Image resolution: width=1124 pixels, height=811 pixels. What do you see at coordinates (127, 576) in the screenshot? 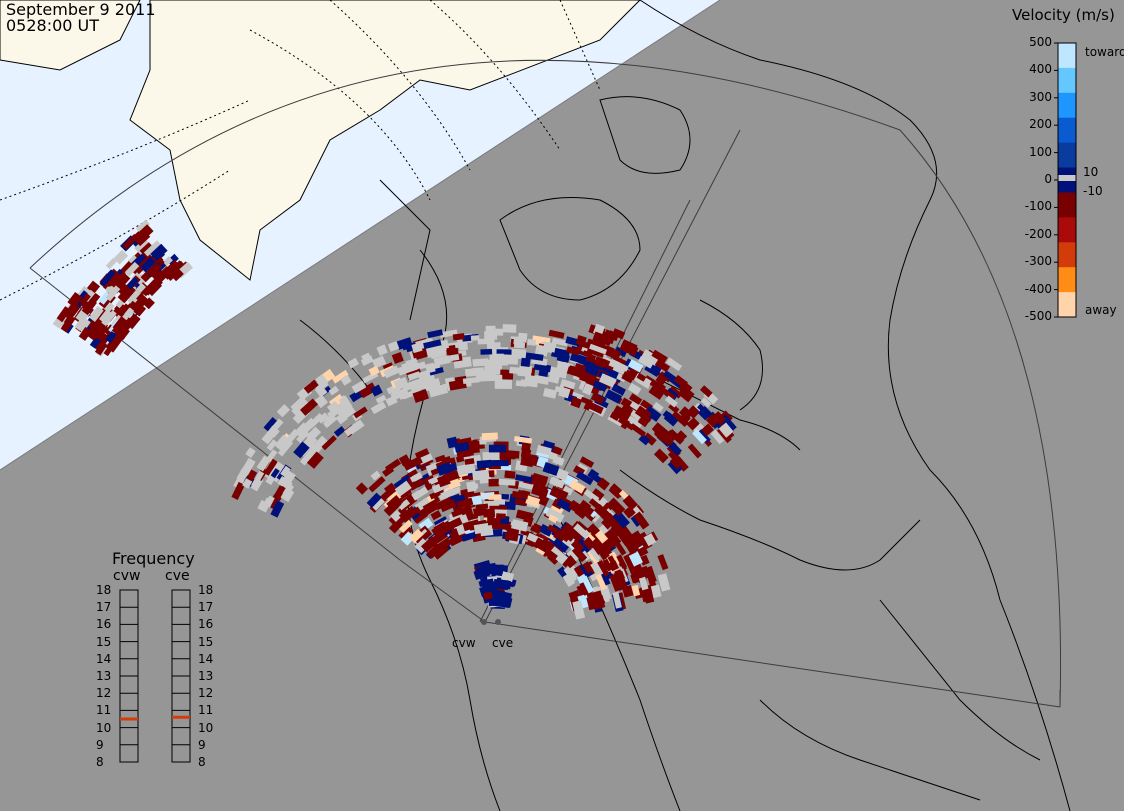
I see `frequency-radar-cvw: cvw` at bounding box center [127, 576].